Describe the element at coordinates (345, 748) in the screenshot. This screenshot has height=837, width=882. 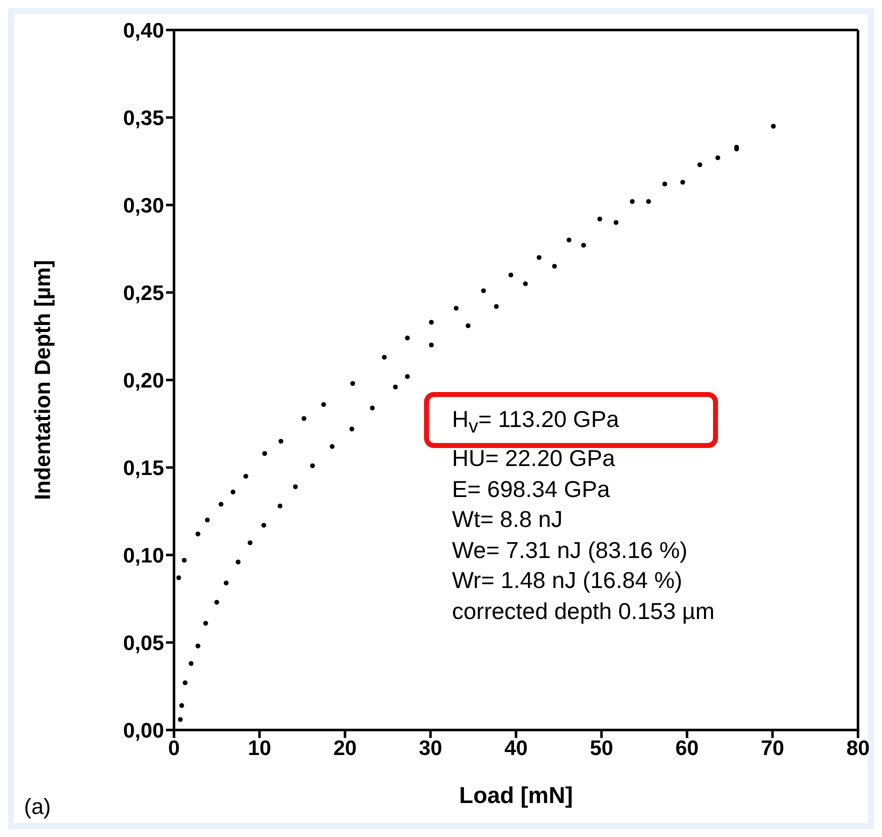
I see `x-tick-label: 20` at that location.